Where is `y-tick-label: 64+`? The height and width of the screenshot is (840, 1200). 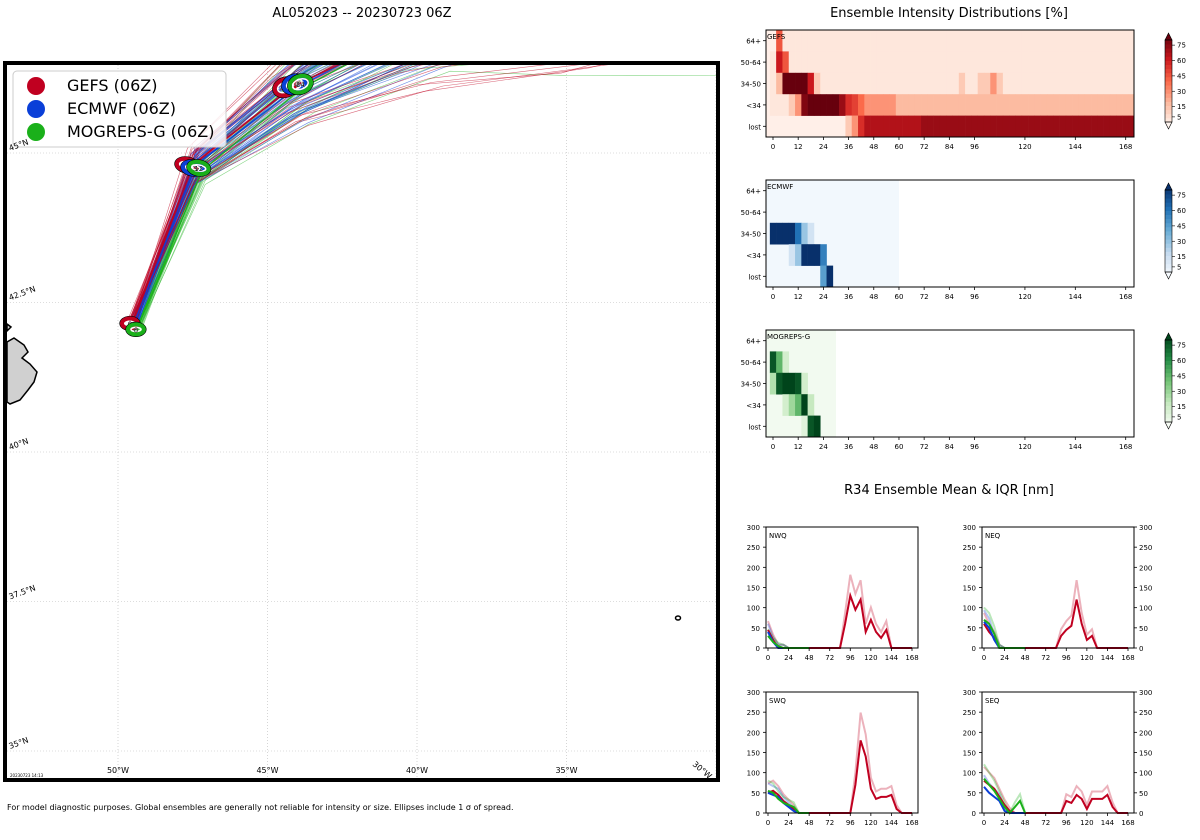 y-tick-label: 64+ is located at coordinates (753, 342).